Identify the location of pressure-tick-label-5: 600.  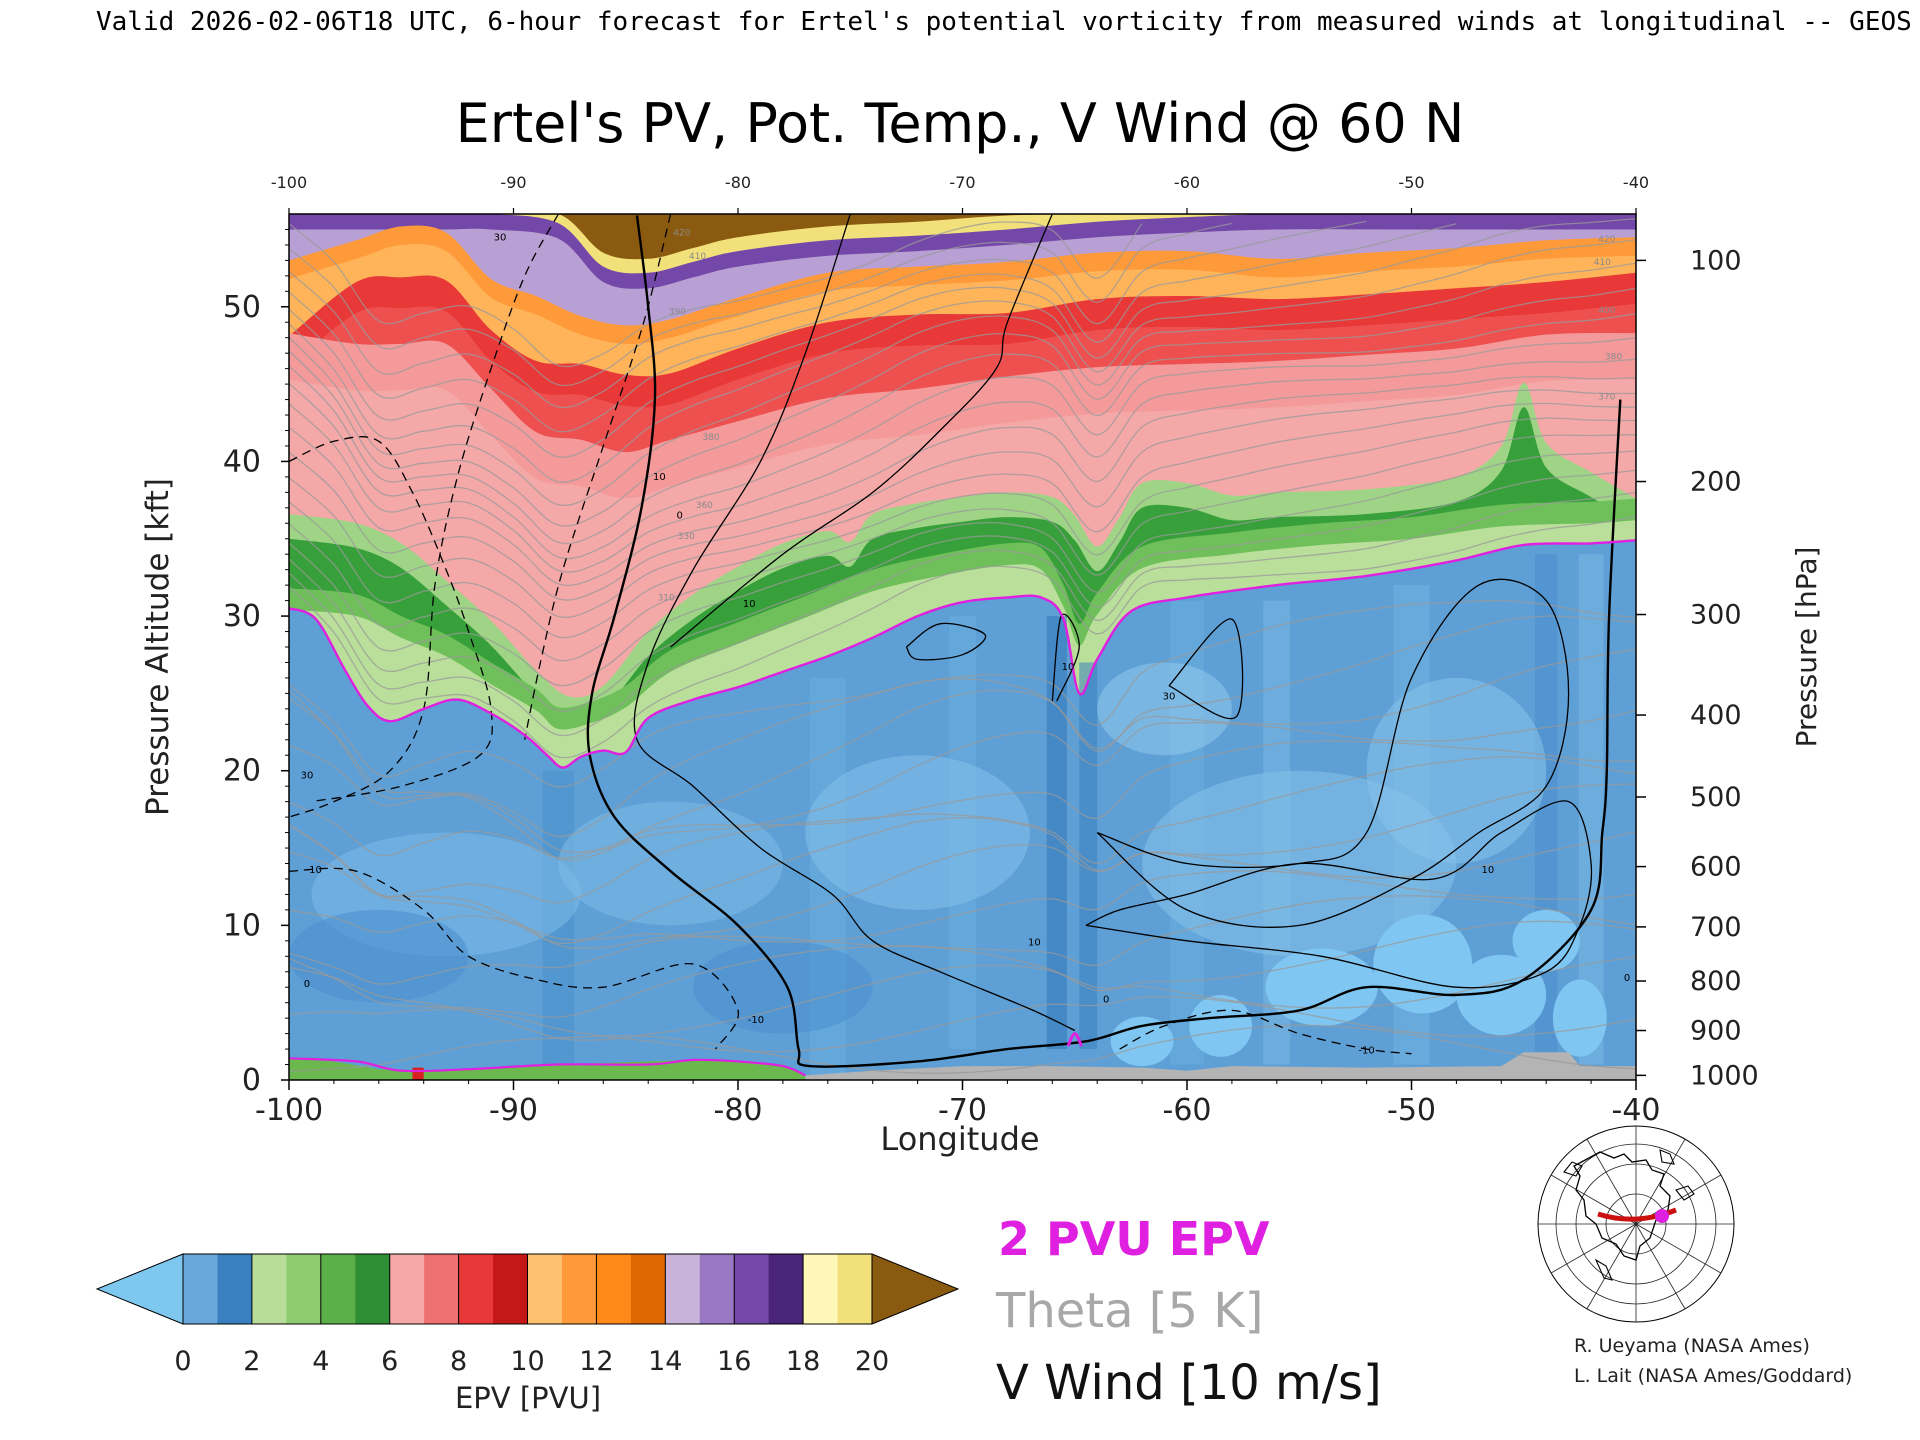
(1716, 867).